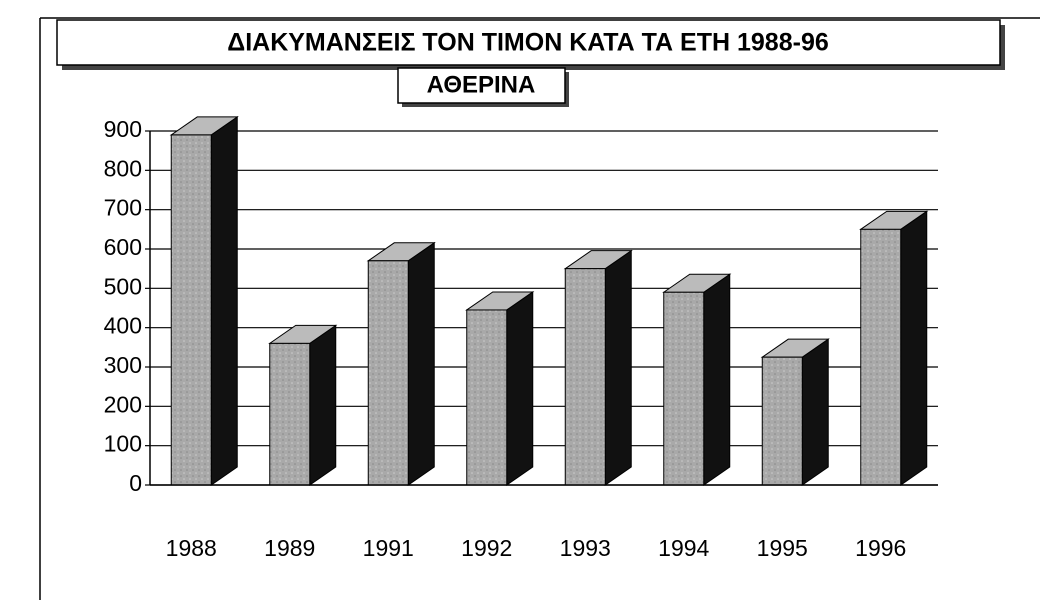 Image resolution: width=1044 pixels, height=602 pixels. What do you see at coordinates (486, 548) in the screenshot?
I see `x-tick-label: 1992` at bounding box center [486, 548].